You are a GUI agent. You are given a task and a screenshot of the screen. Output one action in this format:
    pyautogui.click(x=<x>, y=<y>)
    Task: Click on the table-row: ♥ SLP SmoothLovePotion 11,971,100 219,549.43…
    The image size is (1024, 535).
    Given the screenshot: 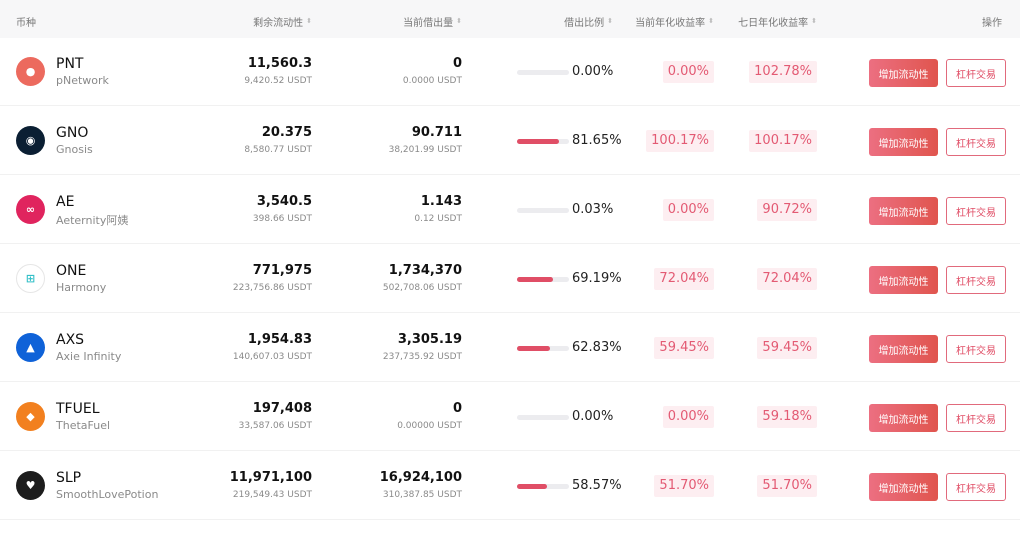 What is the action you would take?
    pyautogui.click(x=510, y=486)
    